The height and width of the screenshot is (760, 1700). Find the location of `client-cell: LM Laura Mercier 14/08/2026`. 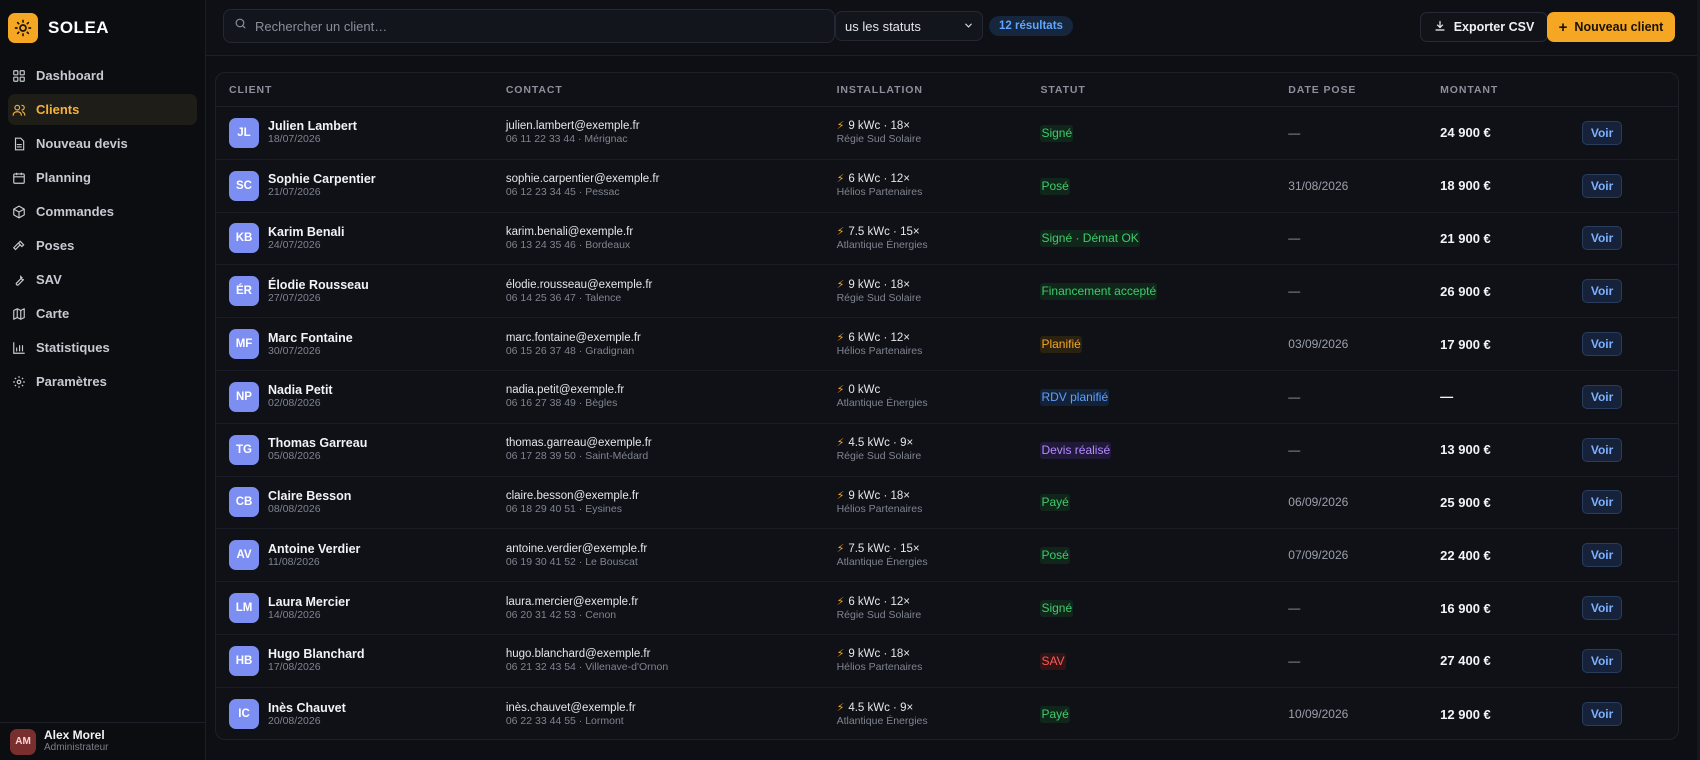

client-cell: LM Laura Mercier 14/08/2026 is located at coordinates (361, 608).